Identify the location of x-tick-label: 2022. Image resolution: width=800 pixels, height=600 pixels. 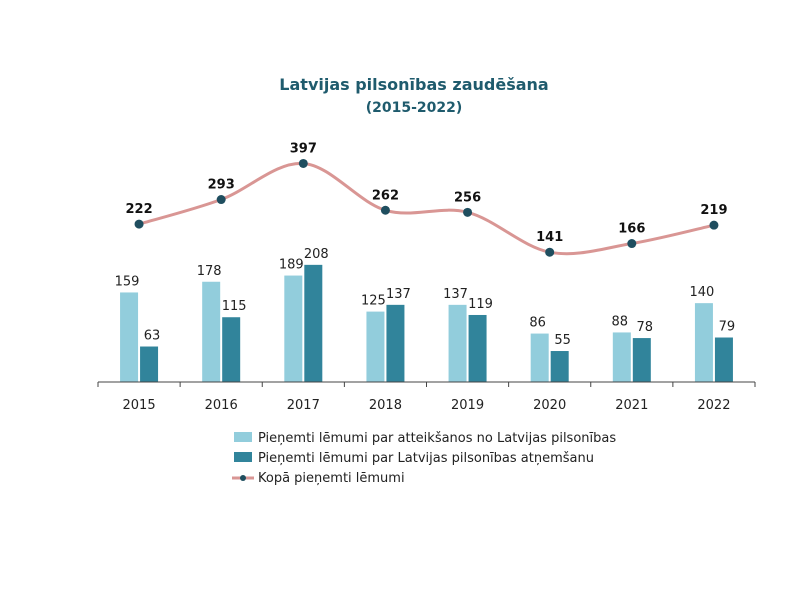
(713, 405).